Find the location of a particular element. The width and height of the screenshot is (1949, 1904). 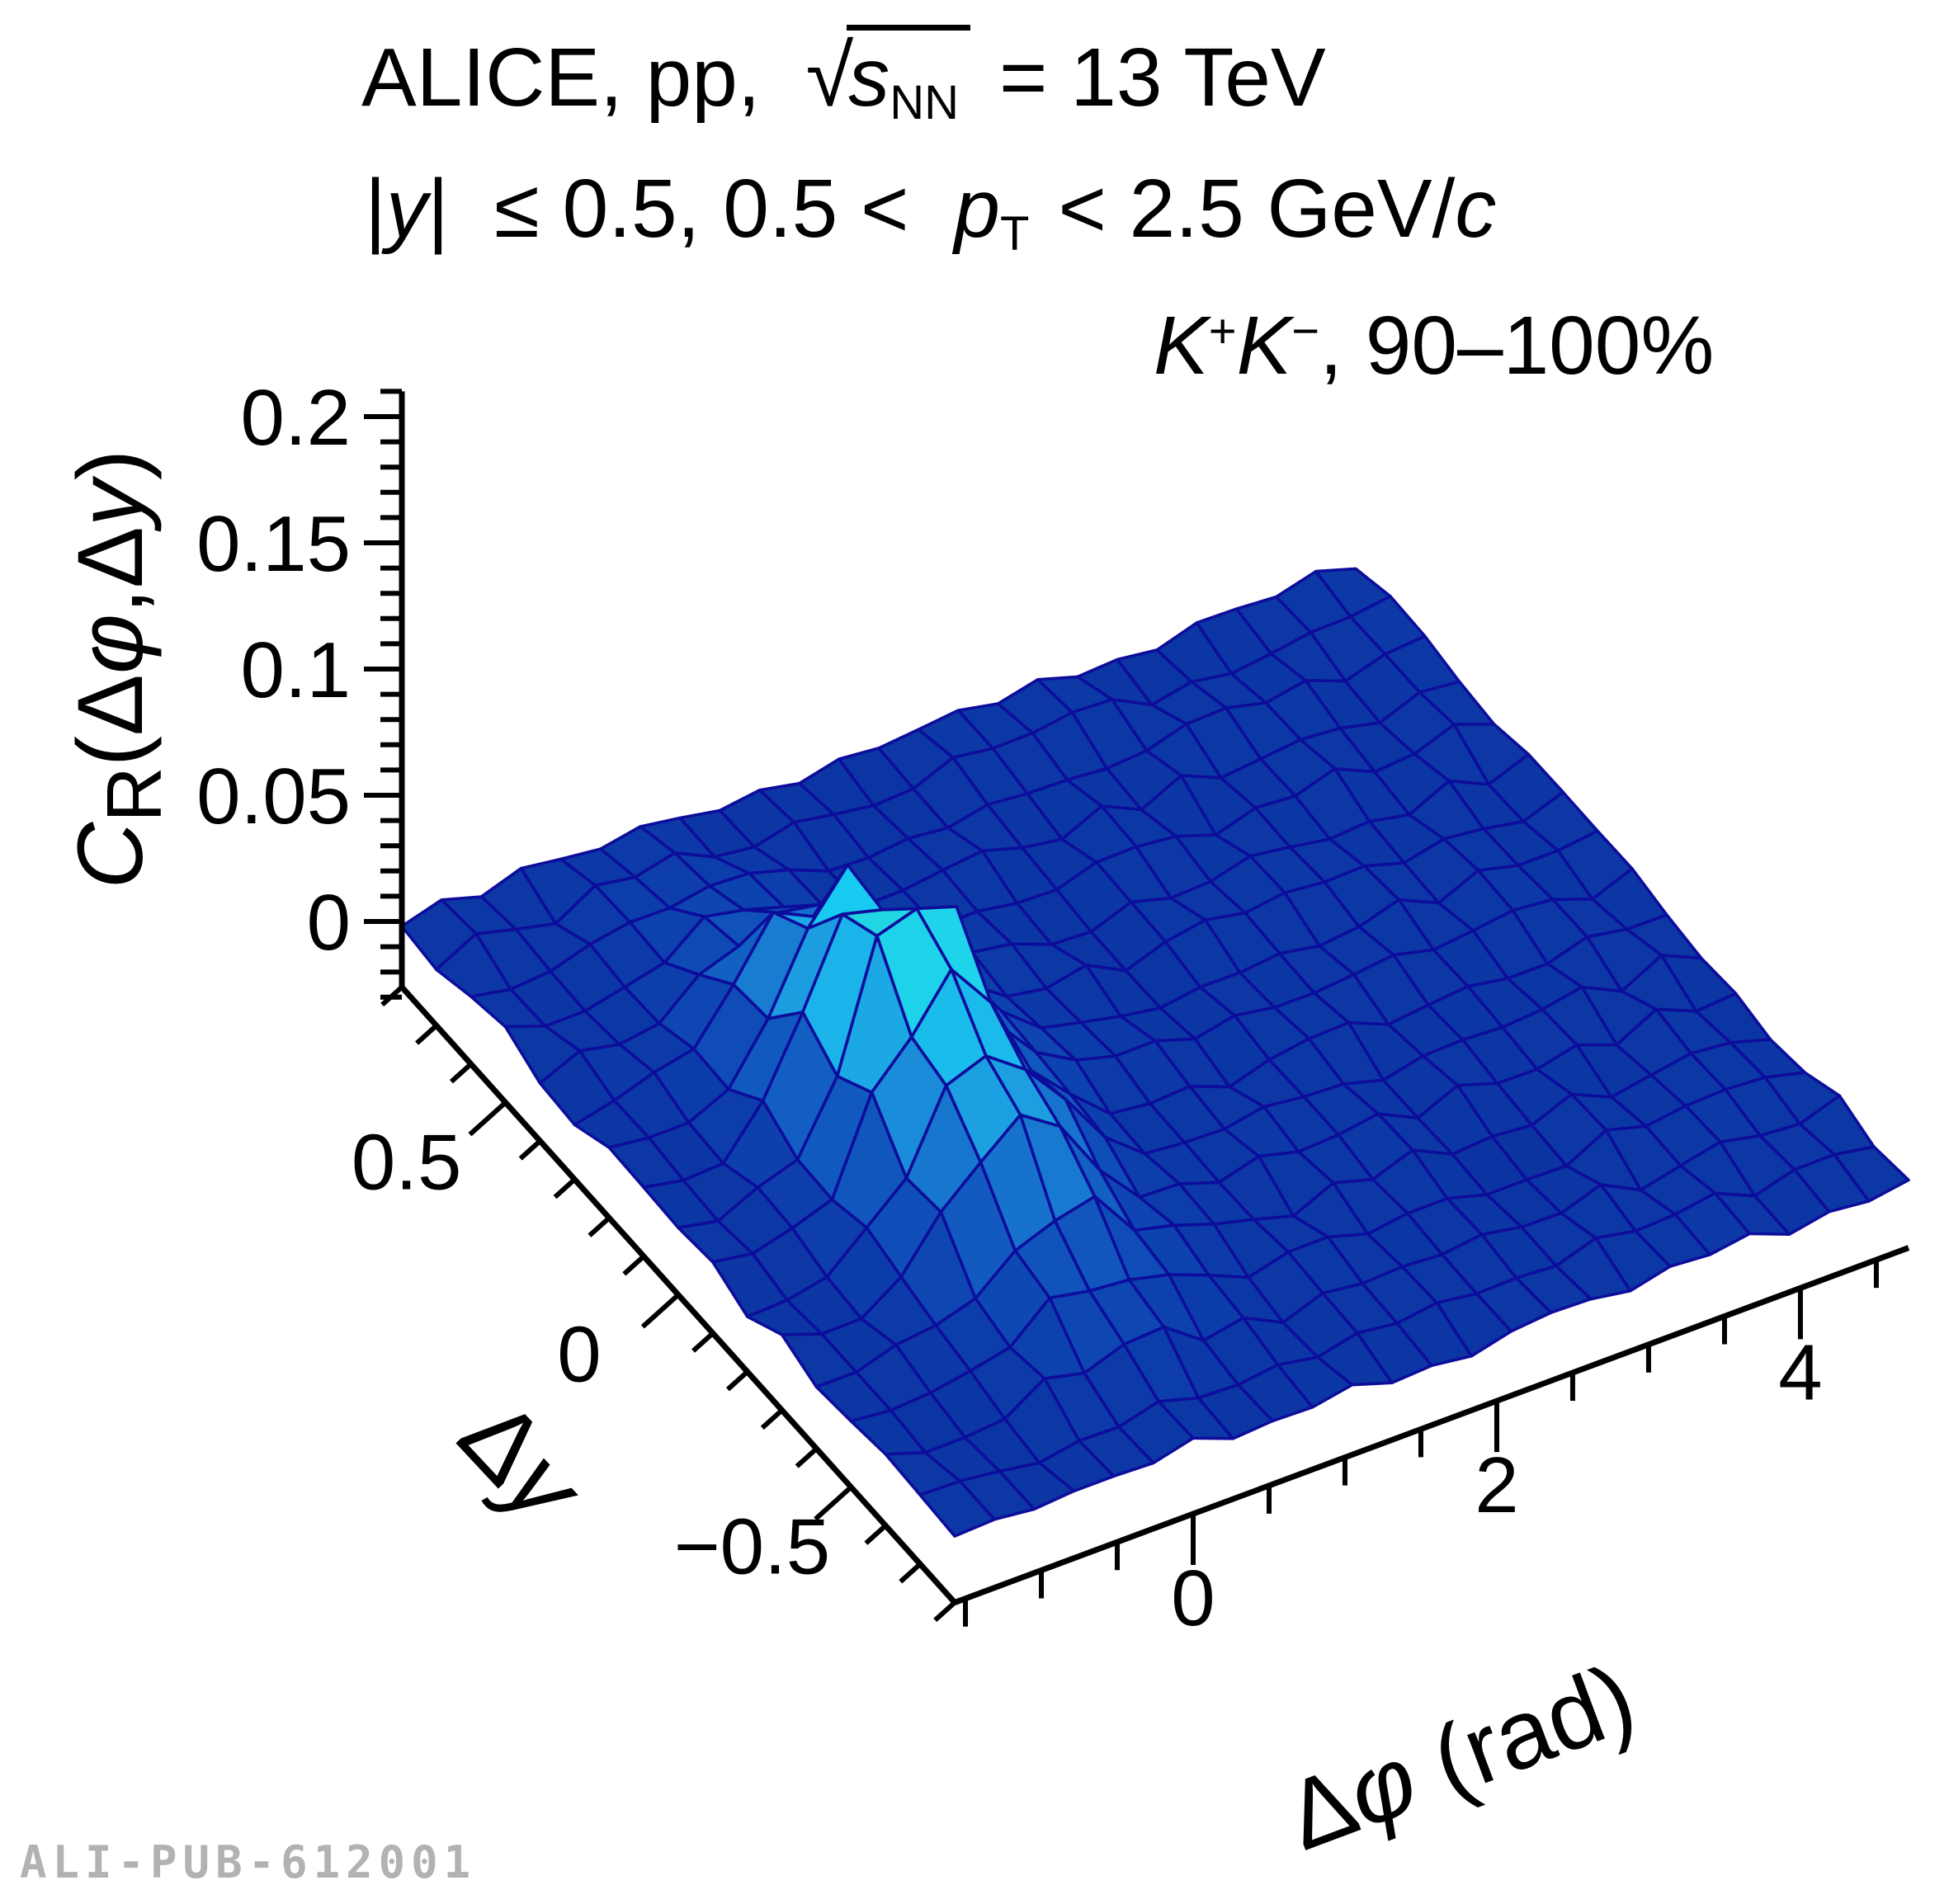

dy-tick-label: 0.5 is located at coordinates (406, 1162).